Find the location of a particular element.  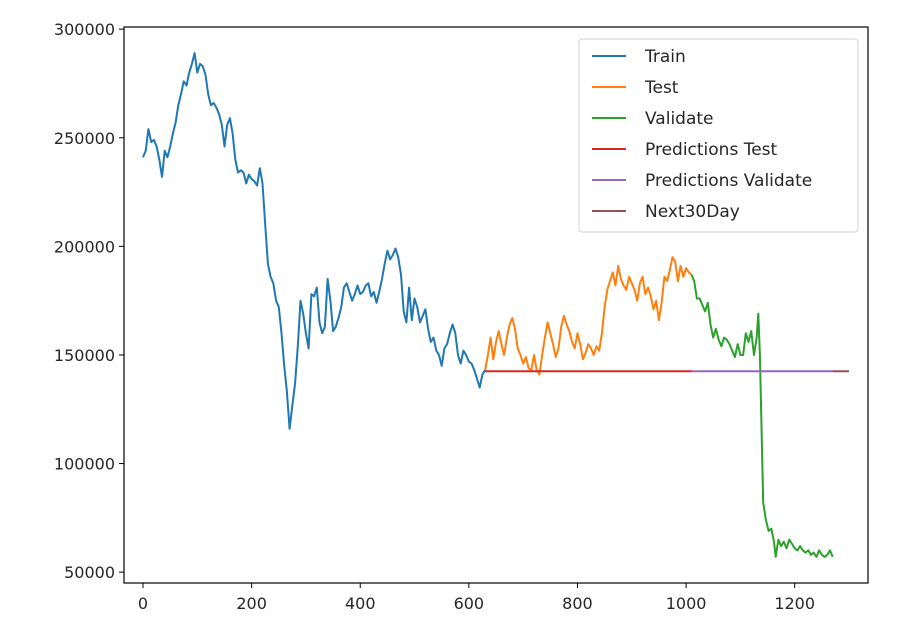

legend-label: Train is located at coordinates (665, 57).